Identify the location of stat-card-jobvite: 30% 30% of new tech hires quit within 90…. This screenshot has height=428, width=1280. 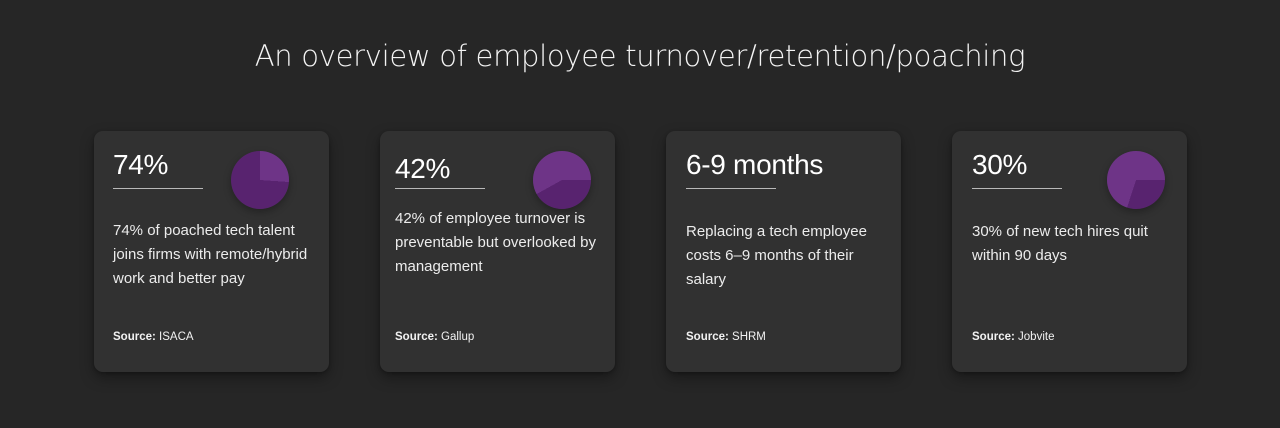
(1069, 251).